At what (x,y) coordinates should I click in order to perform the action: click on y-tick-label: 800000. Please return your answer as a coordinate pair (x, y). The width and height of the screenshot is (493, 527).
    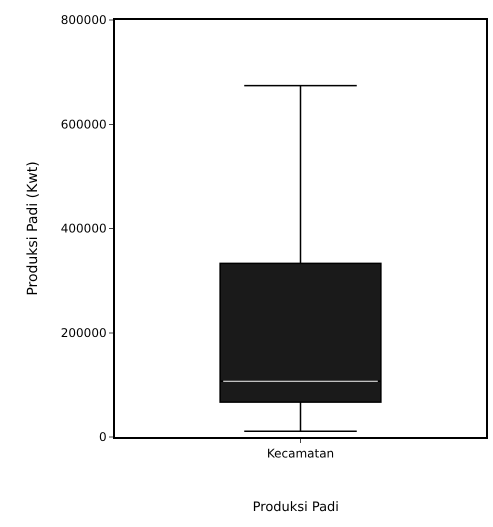
    Looking at the image, I should click on (83, 20).